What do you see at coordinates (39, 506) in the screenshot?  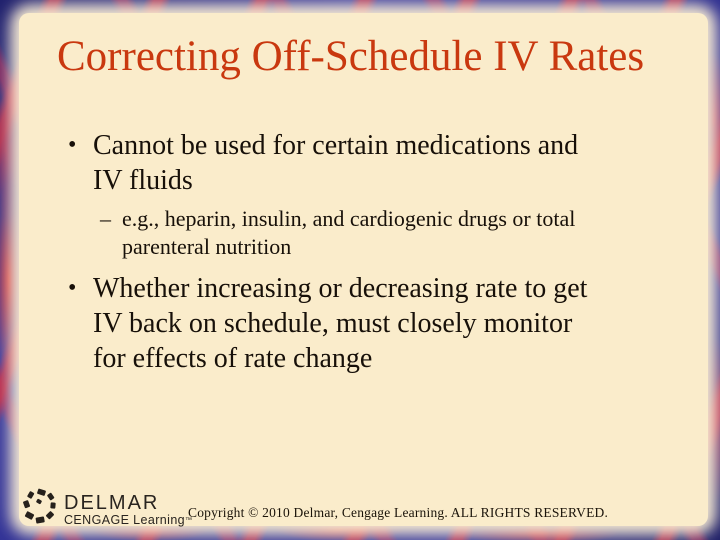 I see `cengage-swirl-icon` at bounding box center [39, 506].